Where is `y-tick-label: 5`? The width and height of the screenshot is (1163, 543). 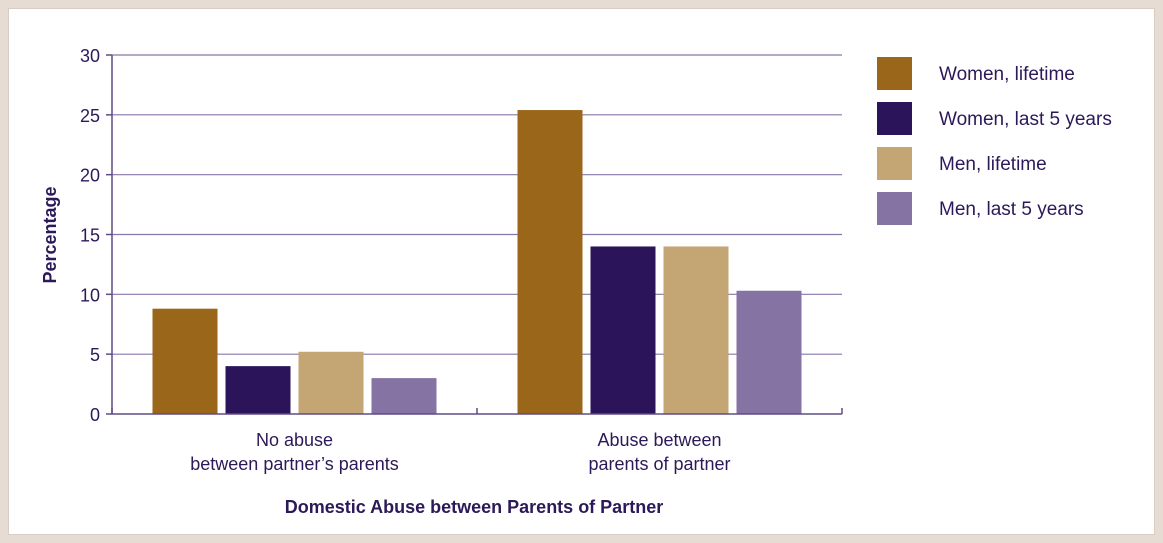 y-tick-label: 5 is located at coordinates (95, 355).